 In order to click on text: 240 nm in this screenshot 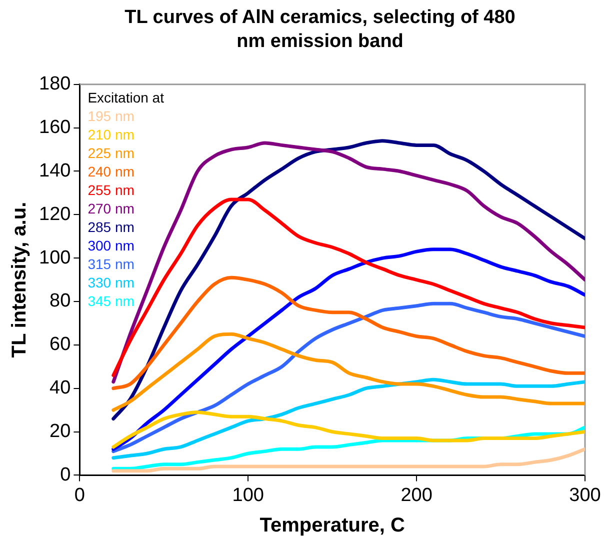, I will do `click(111, 171)`.